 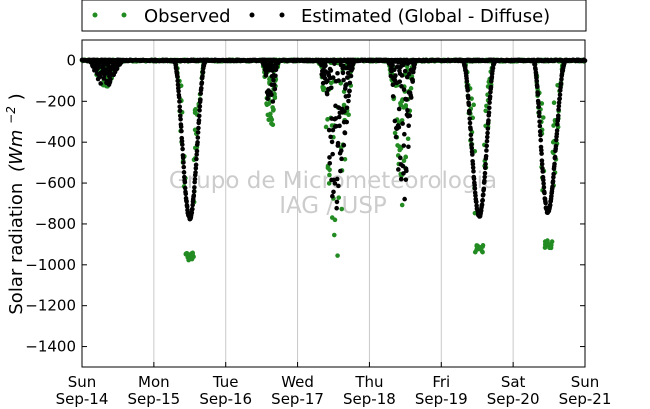 I want to click on x-tick-day-5: Fri, so click(x=441, y=382).